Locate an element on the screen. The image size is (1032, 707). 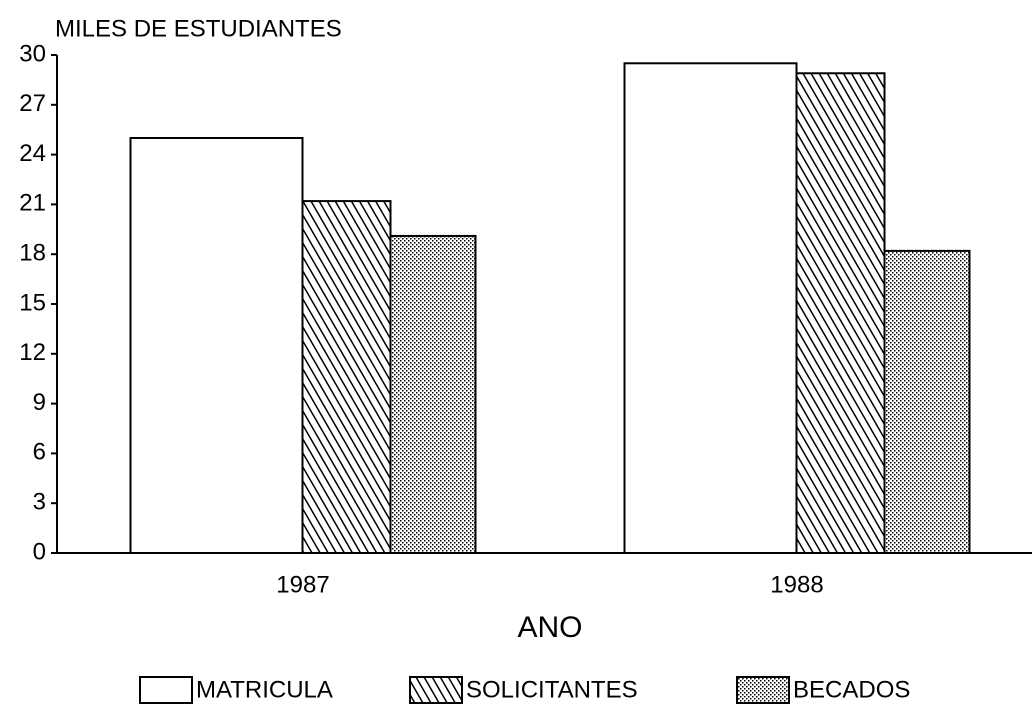
y-tick-label: 24 is located at coordinates (32, 153).